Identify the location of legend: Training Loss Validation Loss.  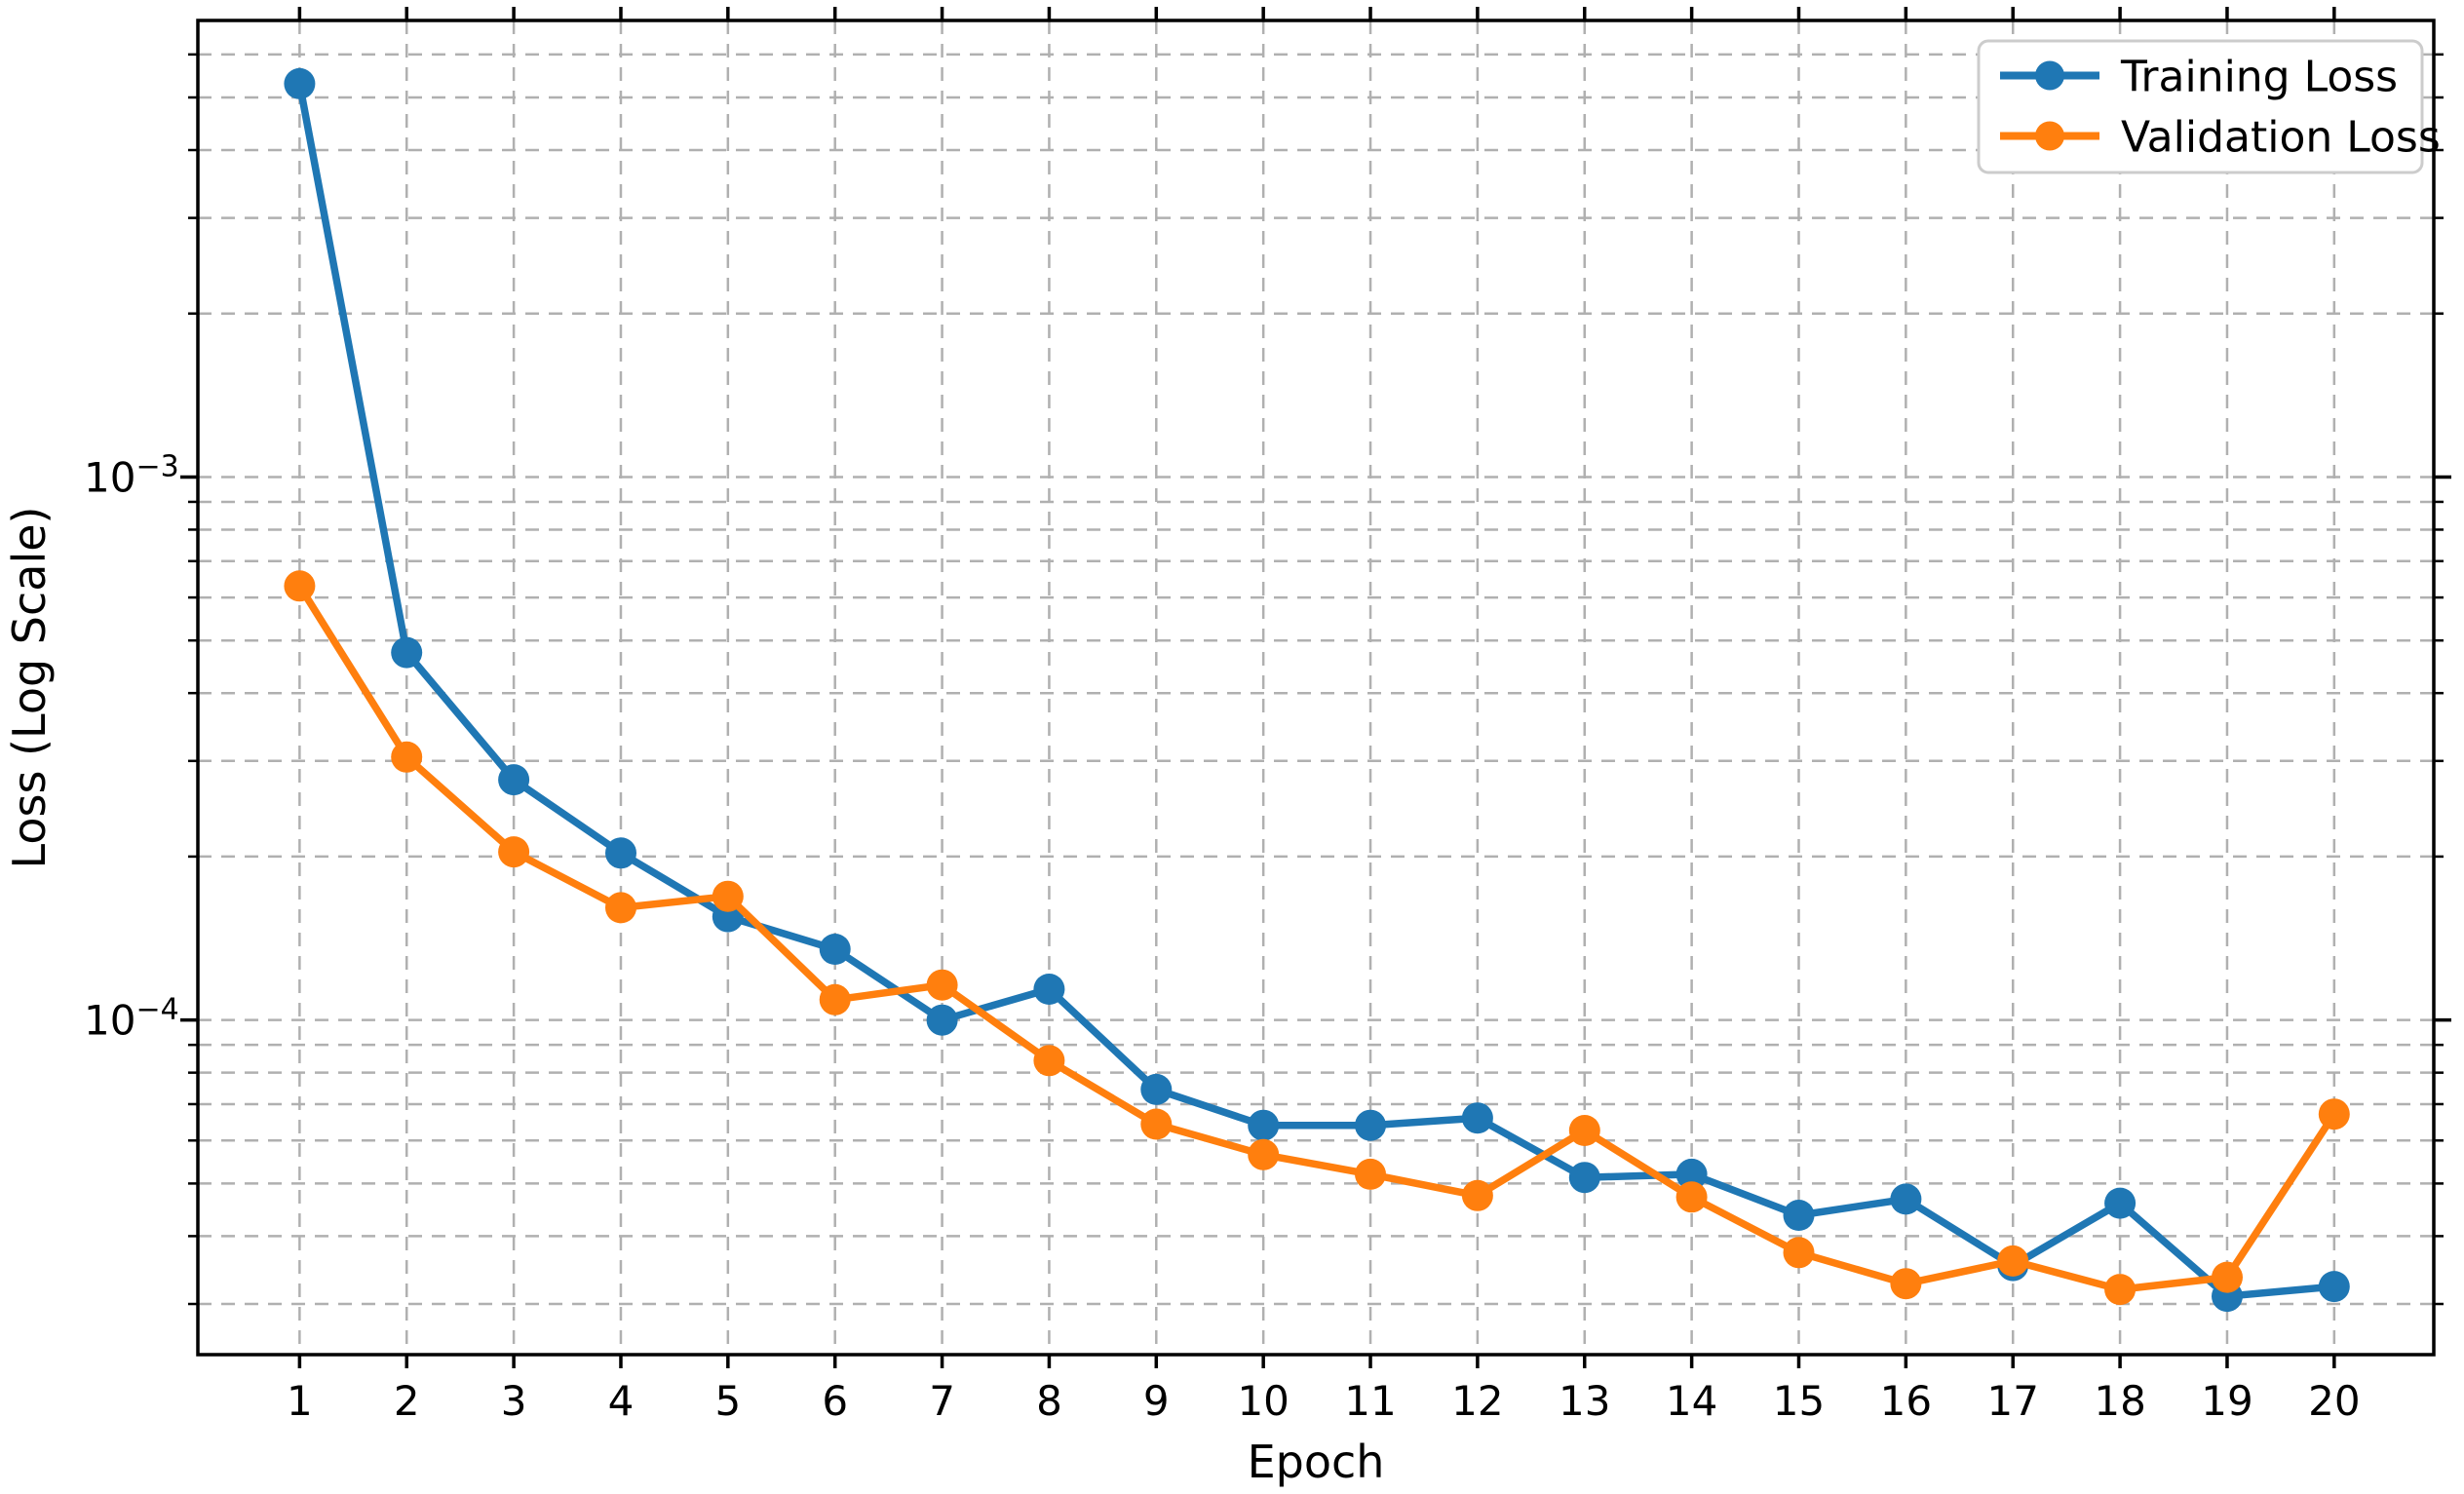
(2209, 107).